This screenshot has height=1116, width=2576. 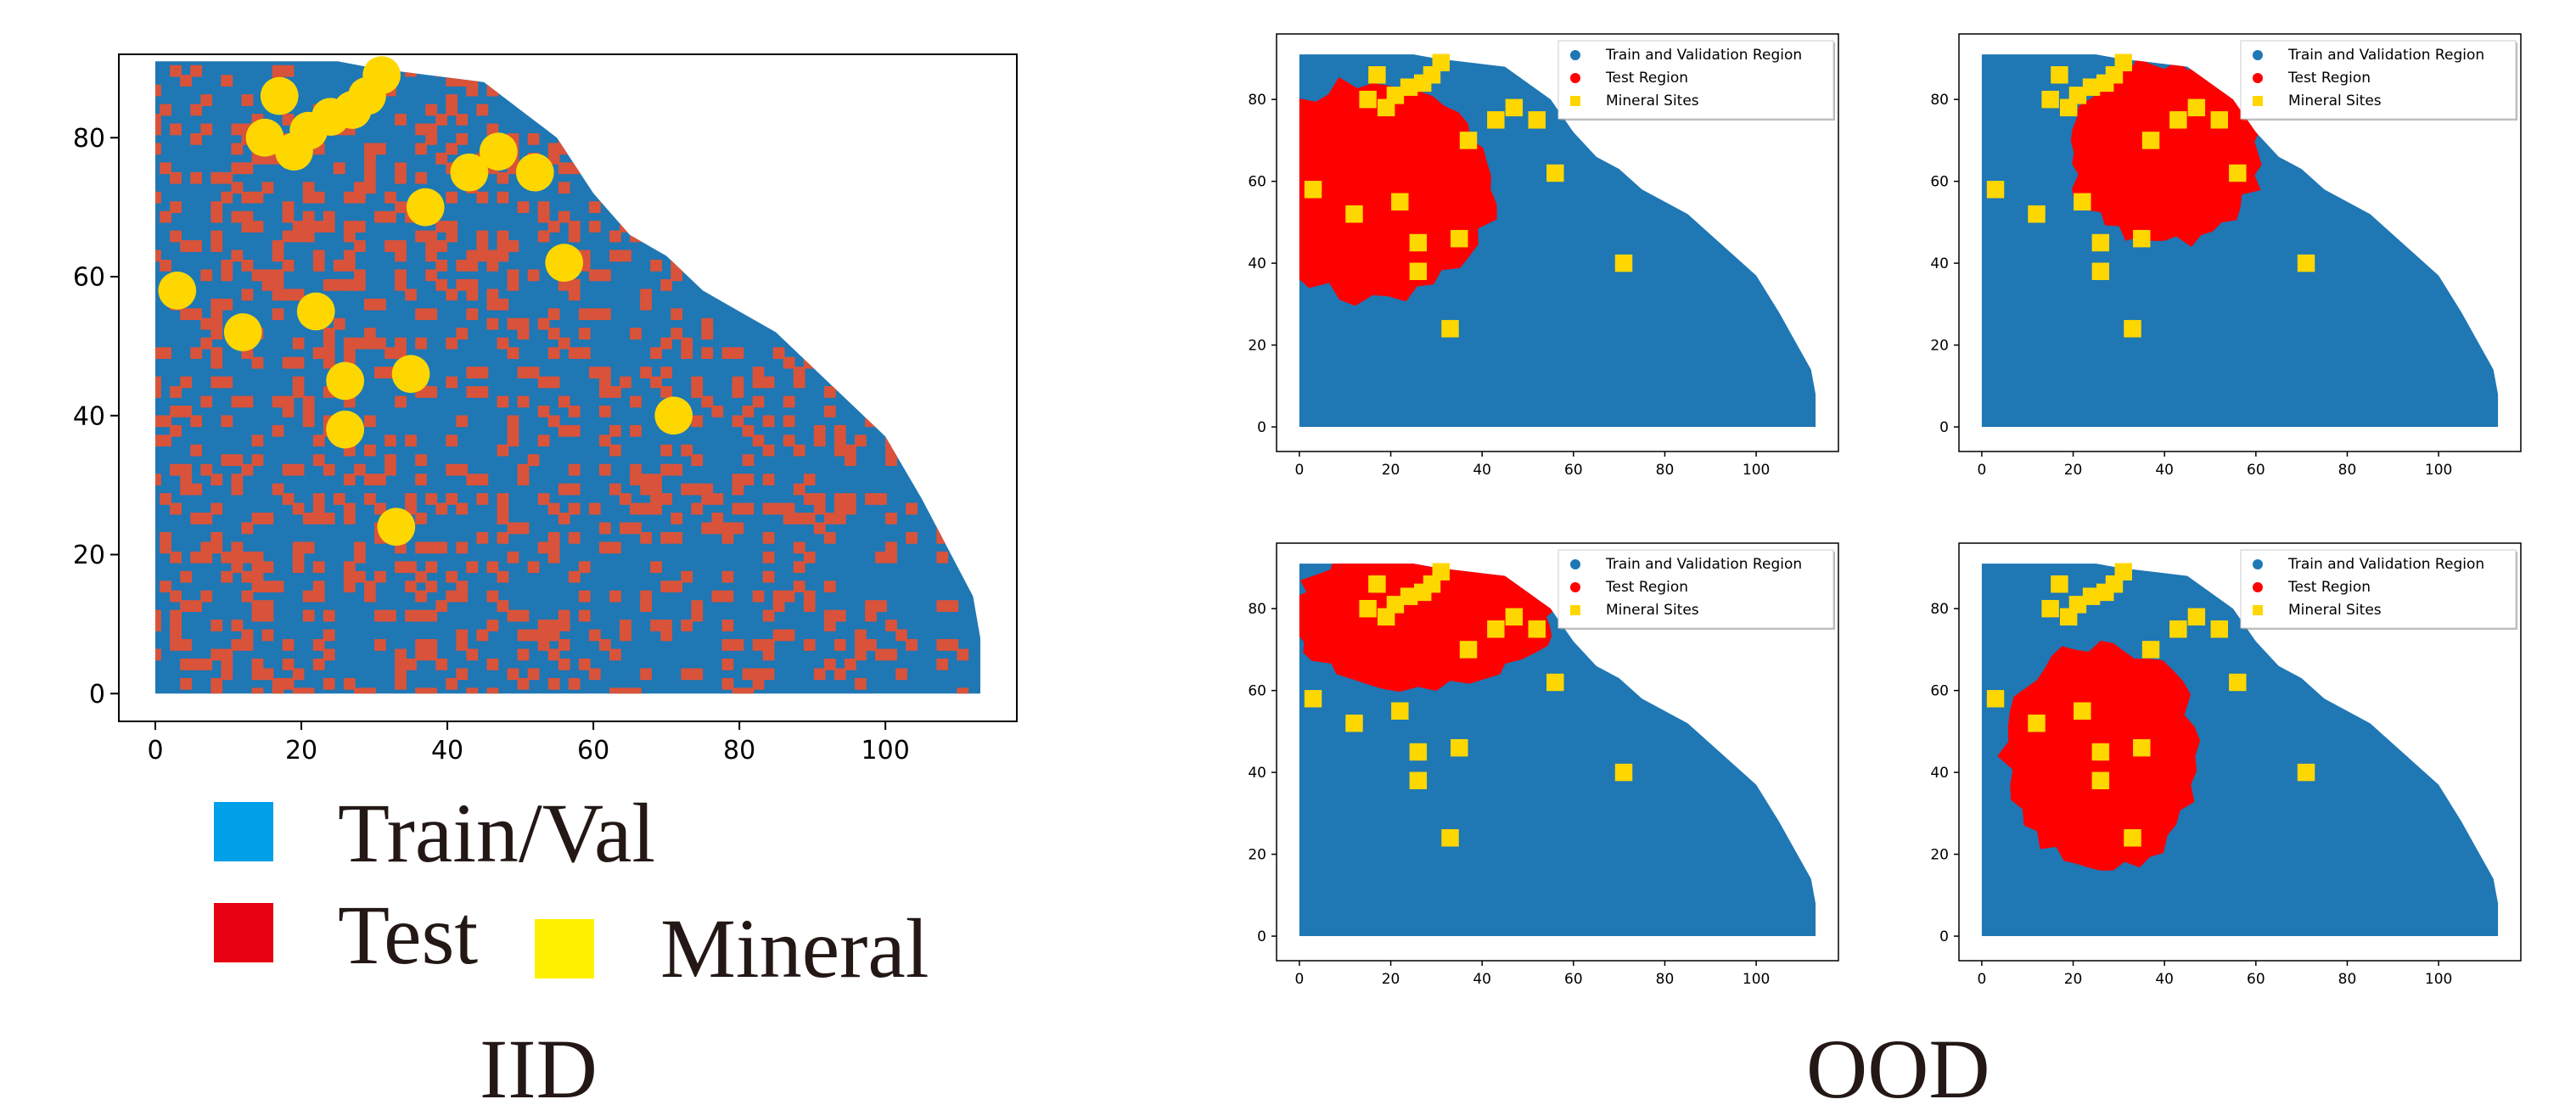 I want to click on y-tick-label: 40, so click(x=89, y=416).